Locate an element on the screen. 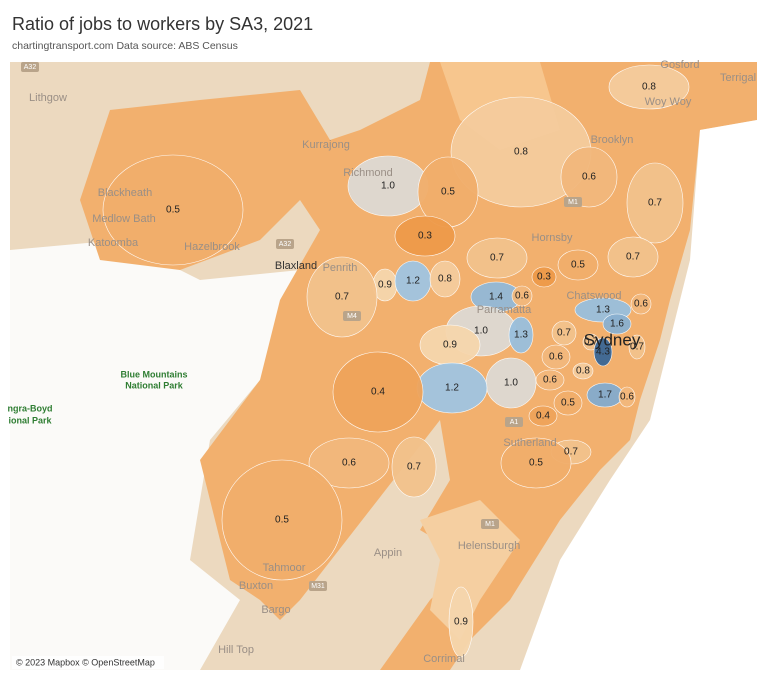 The width and height of the screenshot is (767, 682). road-label: M1 is located at coordinates (490, 524).